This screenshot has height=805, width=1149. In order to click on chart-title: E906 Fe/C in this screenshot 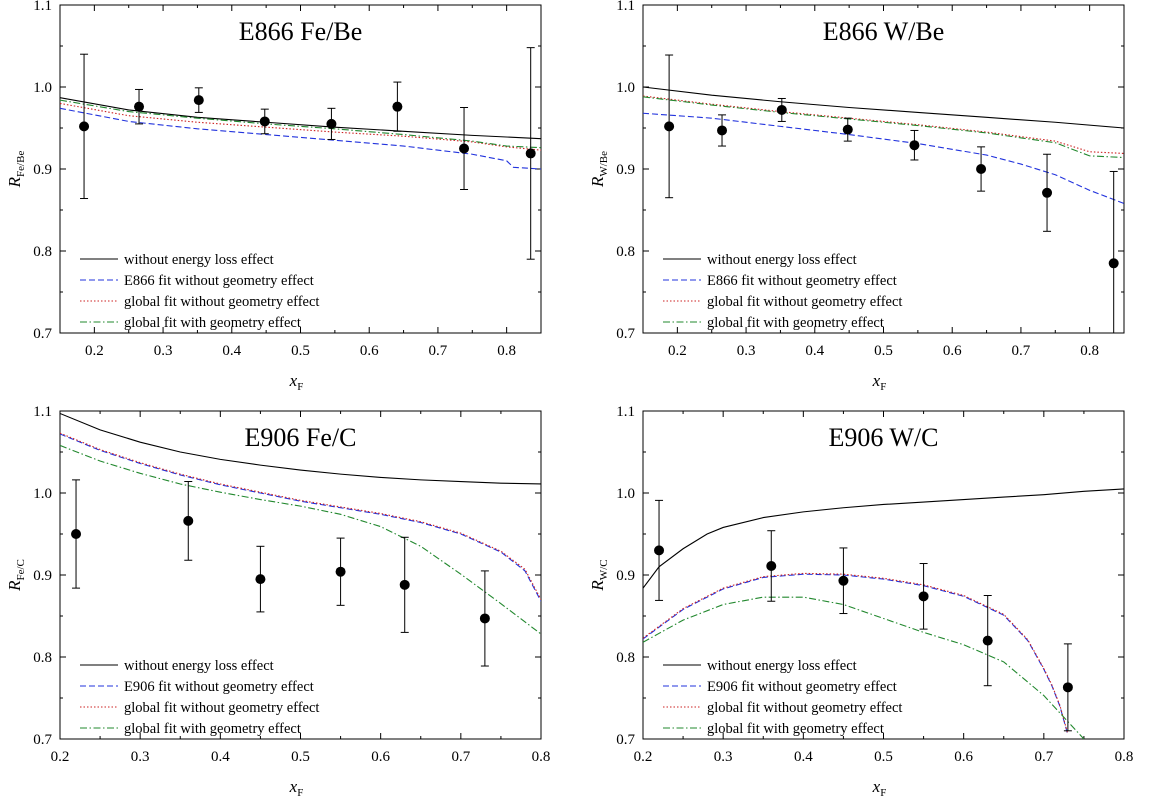, I will do `click(301, 437)`.